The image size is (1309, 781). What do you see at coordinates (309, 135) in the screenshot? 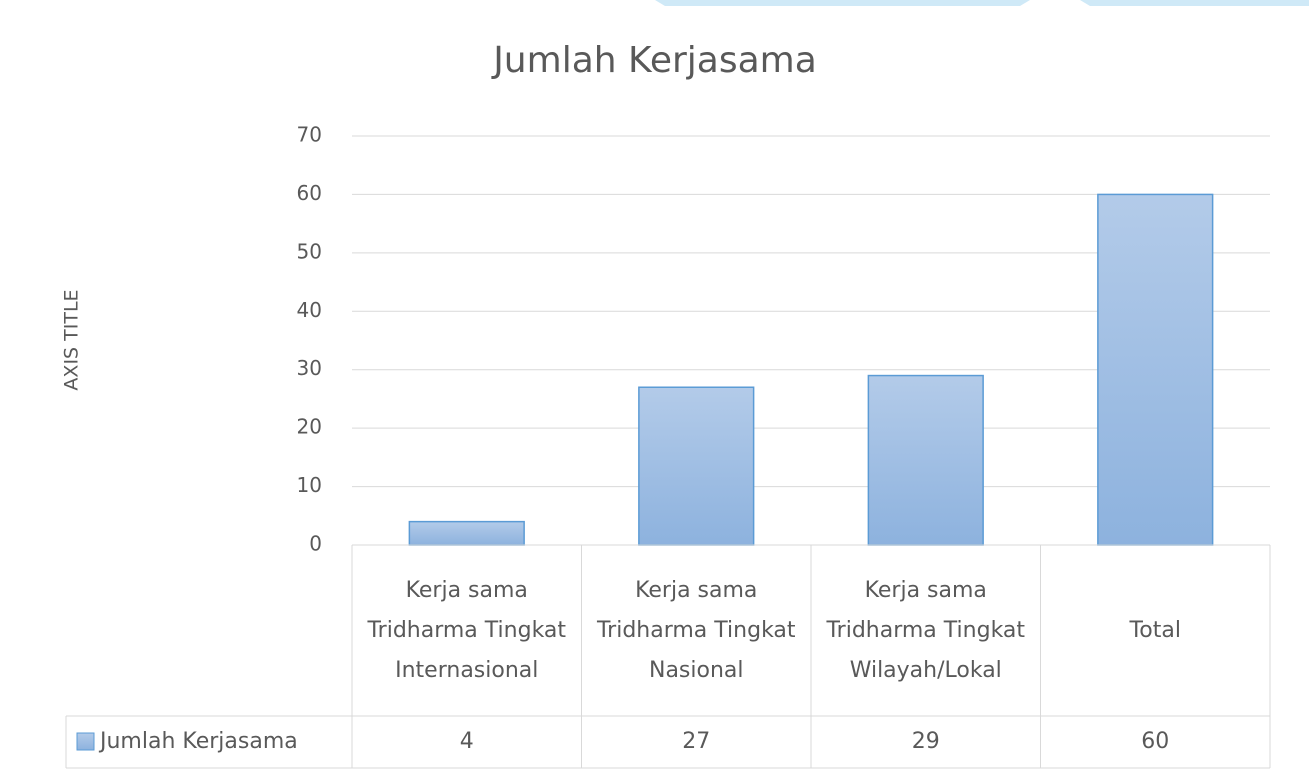
I see `y-tick-label: 70` at bounding box center [309, 135].